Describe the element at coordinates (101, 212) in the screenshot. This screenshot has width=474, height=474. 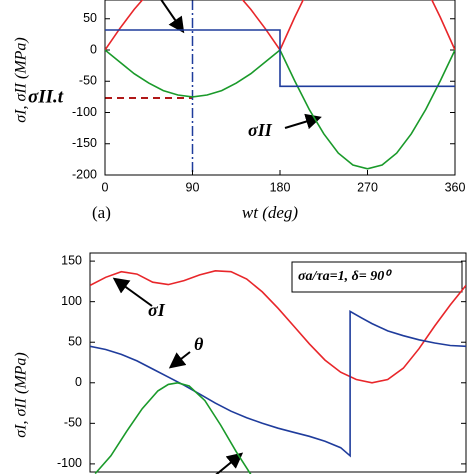
I see `panel-label: (a)` at that location.